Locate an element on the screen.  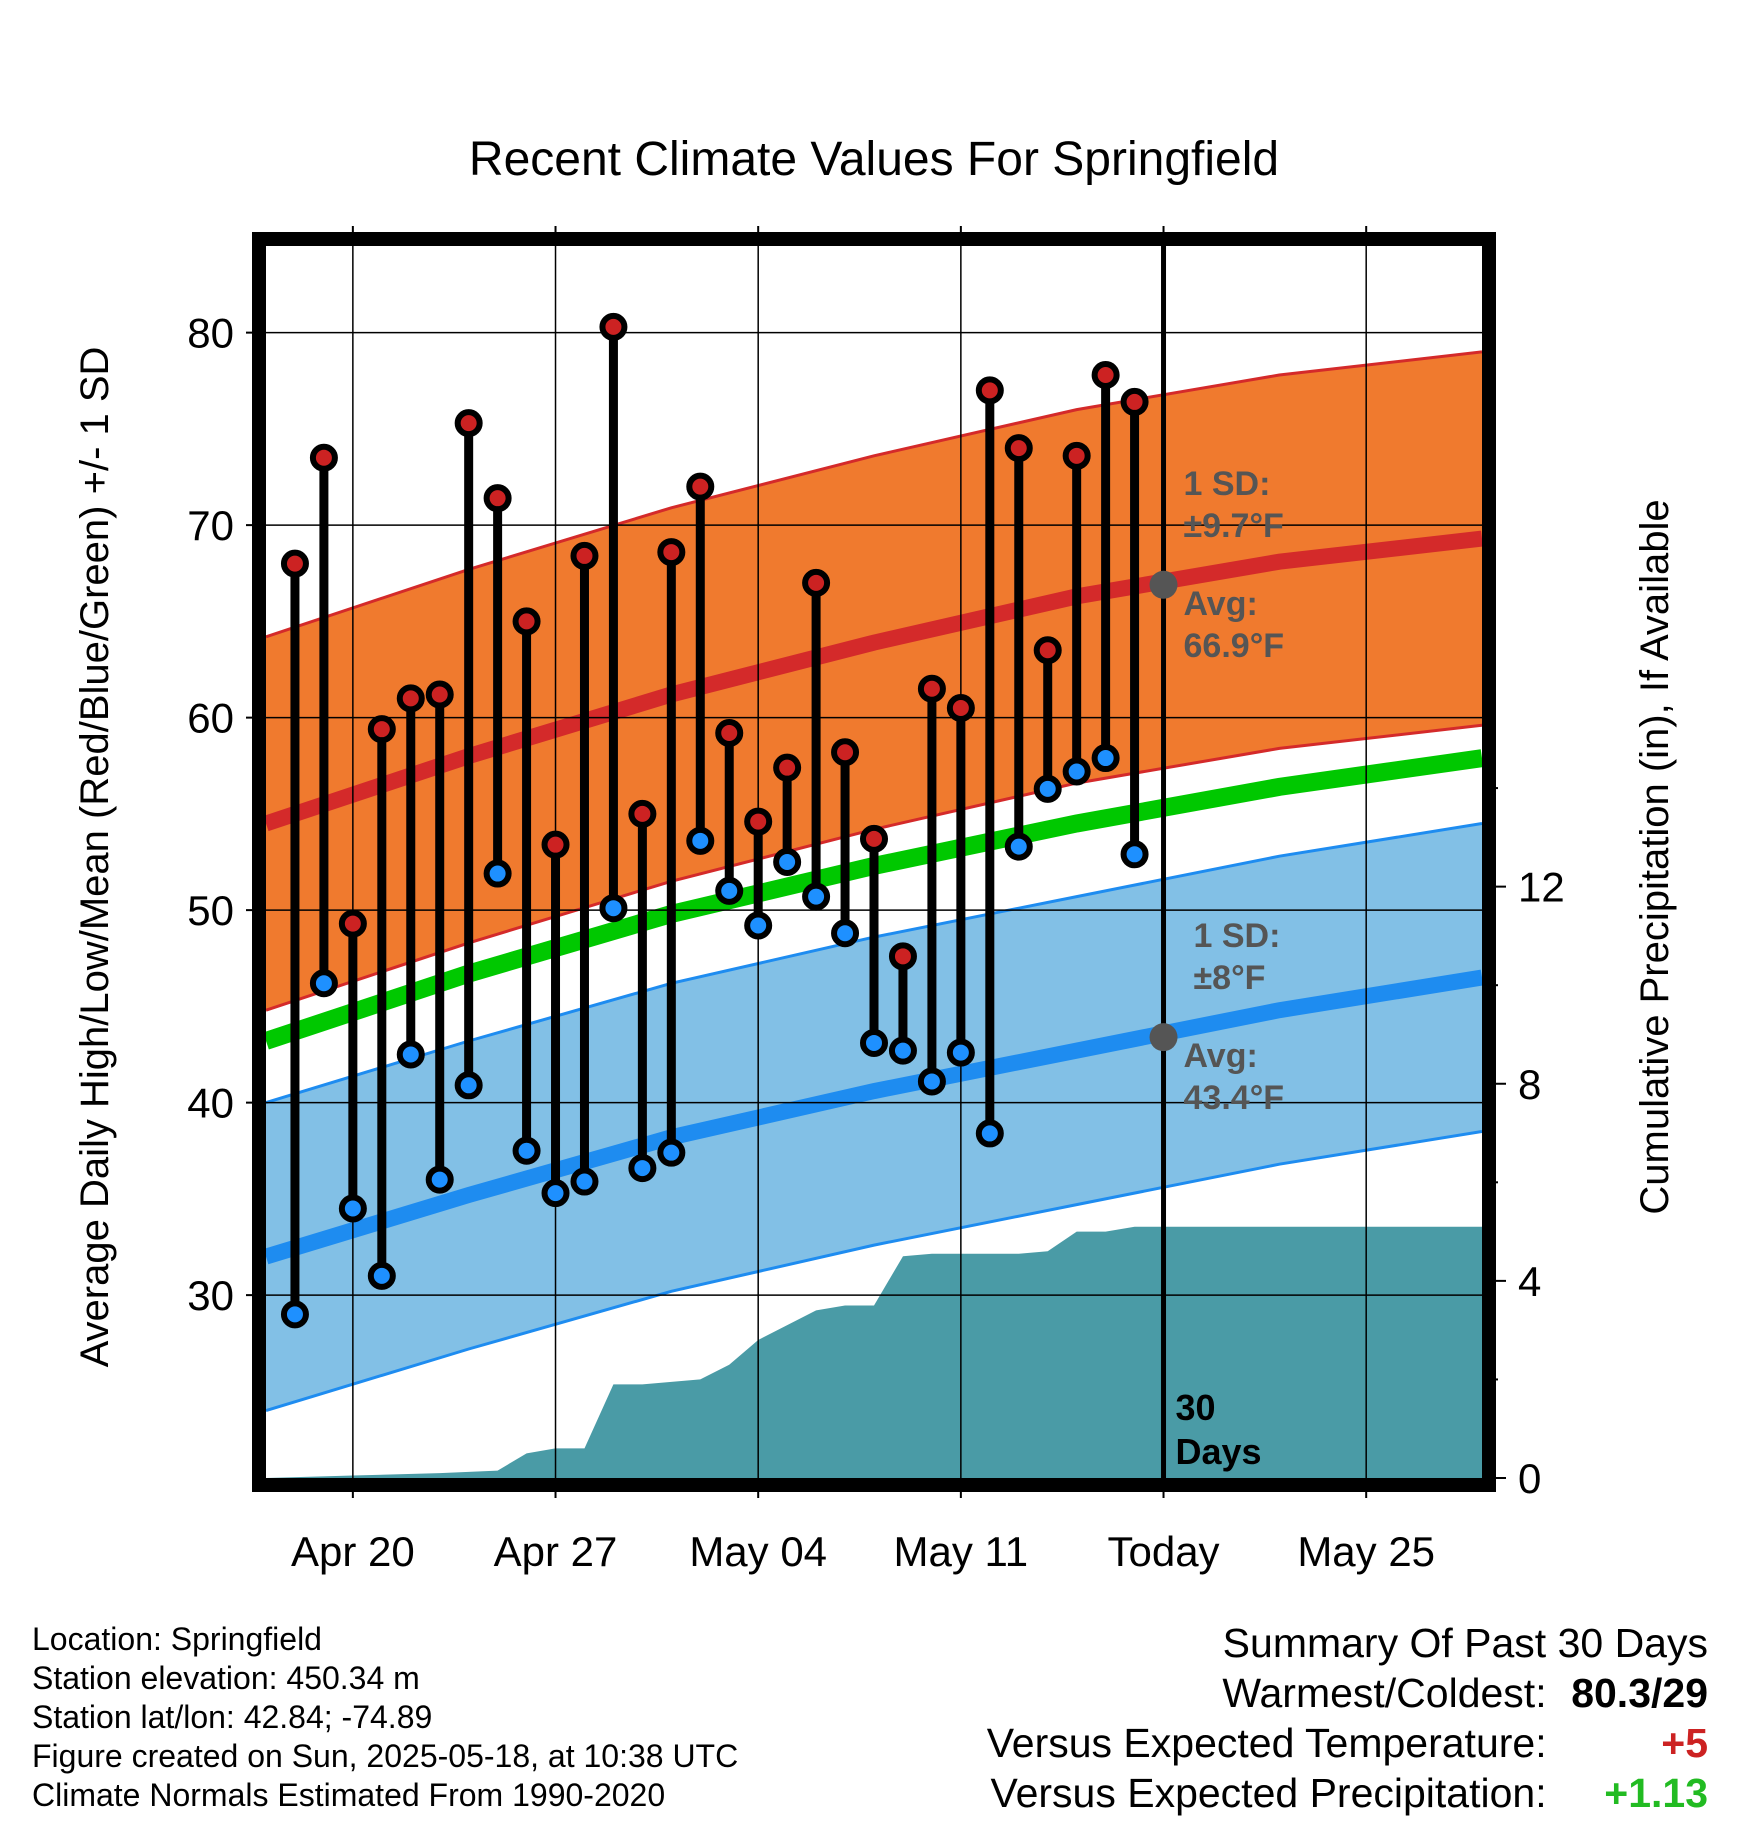
precip-vs-expected-label: Versus Expected Precipitation: is located at coordinates (1268, 1793).